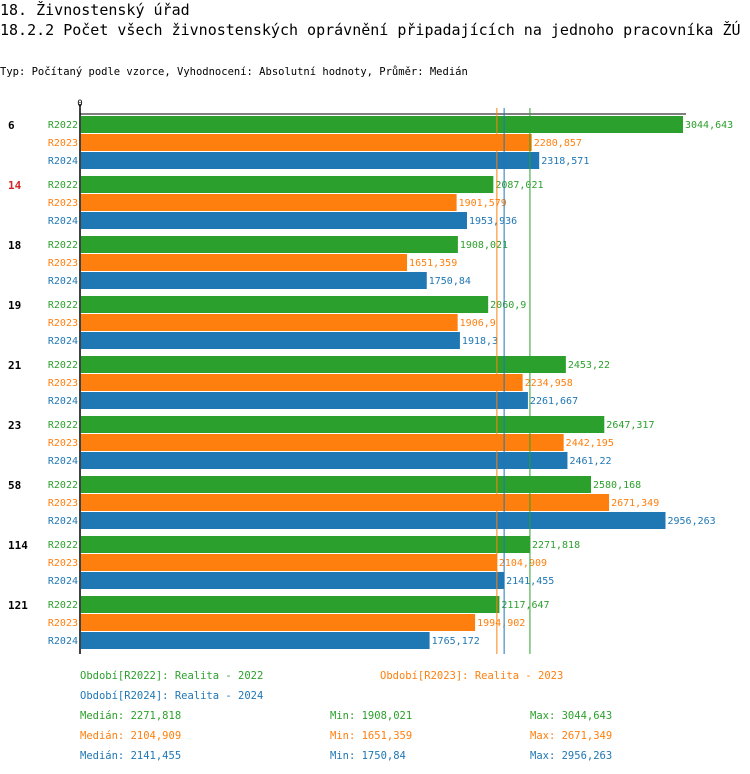  I want to click on value-label: 2087,021, so click(519, 185).